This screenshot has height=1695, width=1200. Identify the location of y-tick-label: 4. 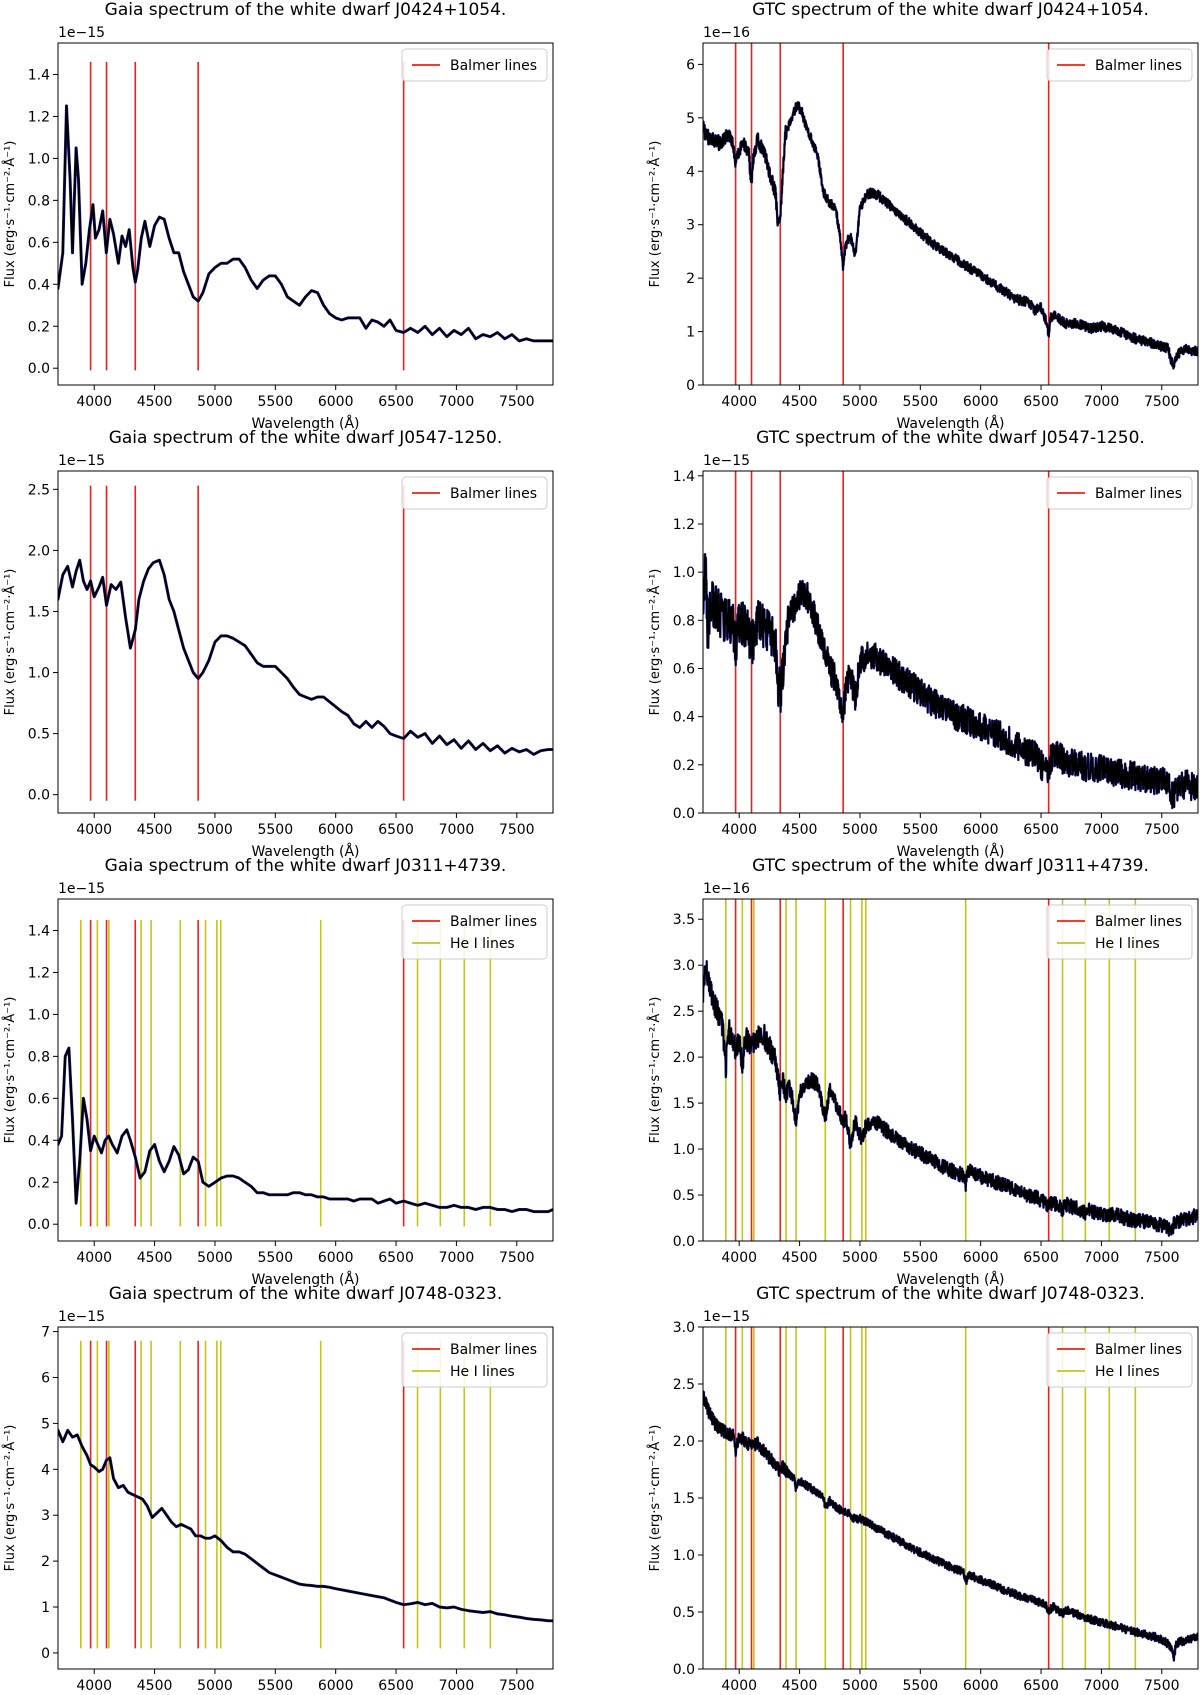
(690, 172).